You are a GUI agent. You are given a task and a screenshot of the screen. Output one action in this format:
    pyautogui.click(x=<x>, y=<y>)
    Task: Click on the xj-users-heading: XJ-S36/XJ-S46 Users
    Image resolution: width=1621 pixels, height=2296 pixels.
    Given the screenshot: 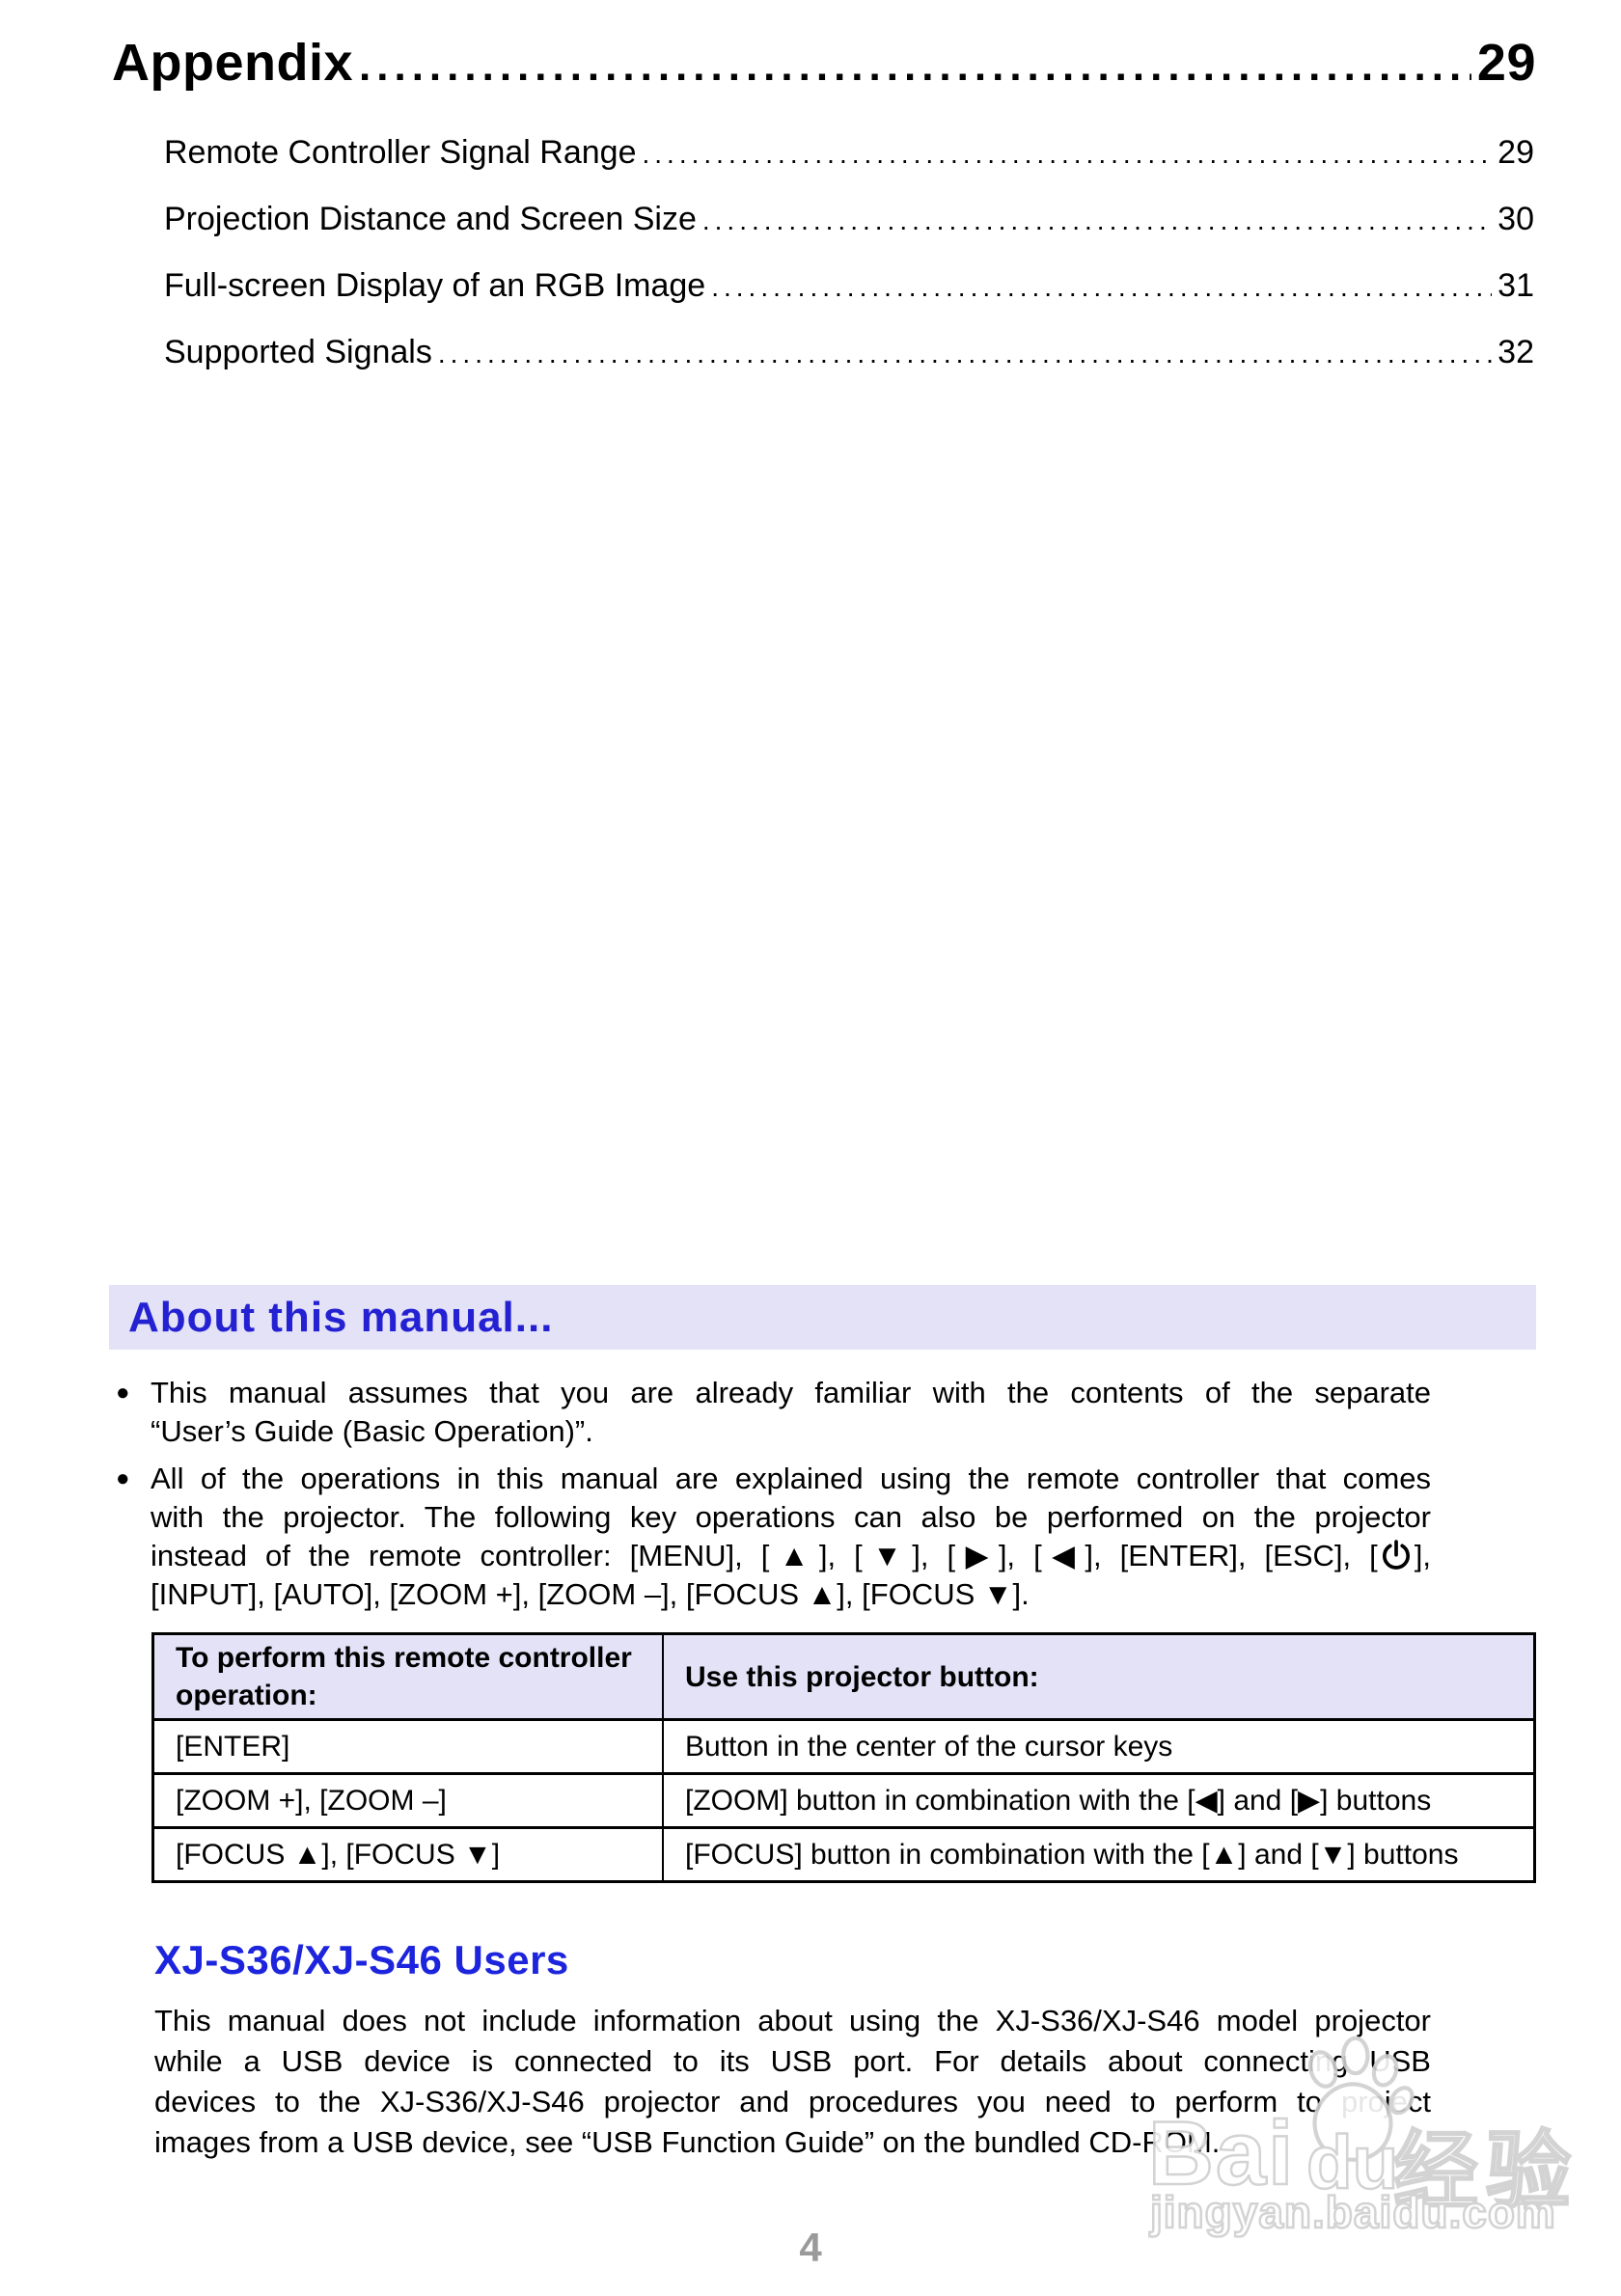 What is the action you would take?
    pyautogui.click(x=362, y=1959)
    